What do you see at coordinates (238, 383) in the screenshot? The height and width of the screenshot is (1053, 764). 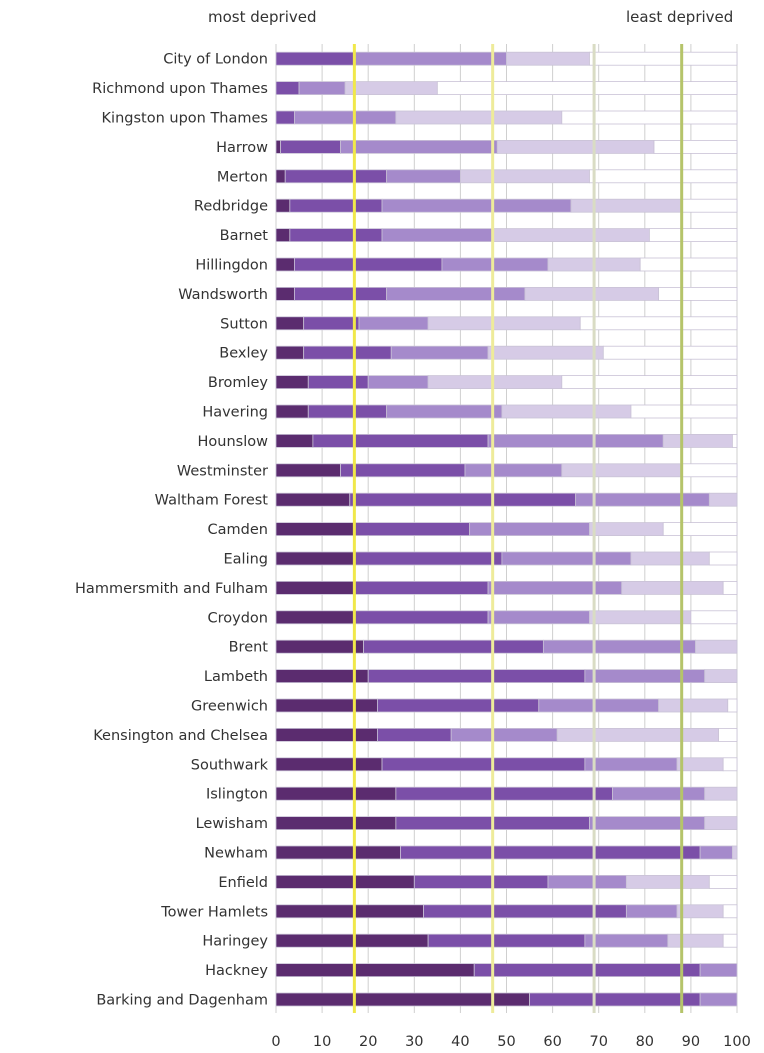 I see `category-label: Bromley` at bounding box center [238, 383].